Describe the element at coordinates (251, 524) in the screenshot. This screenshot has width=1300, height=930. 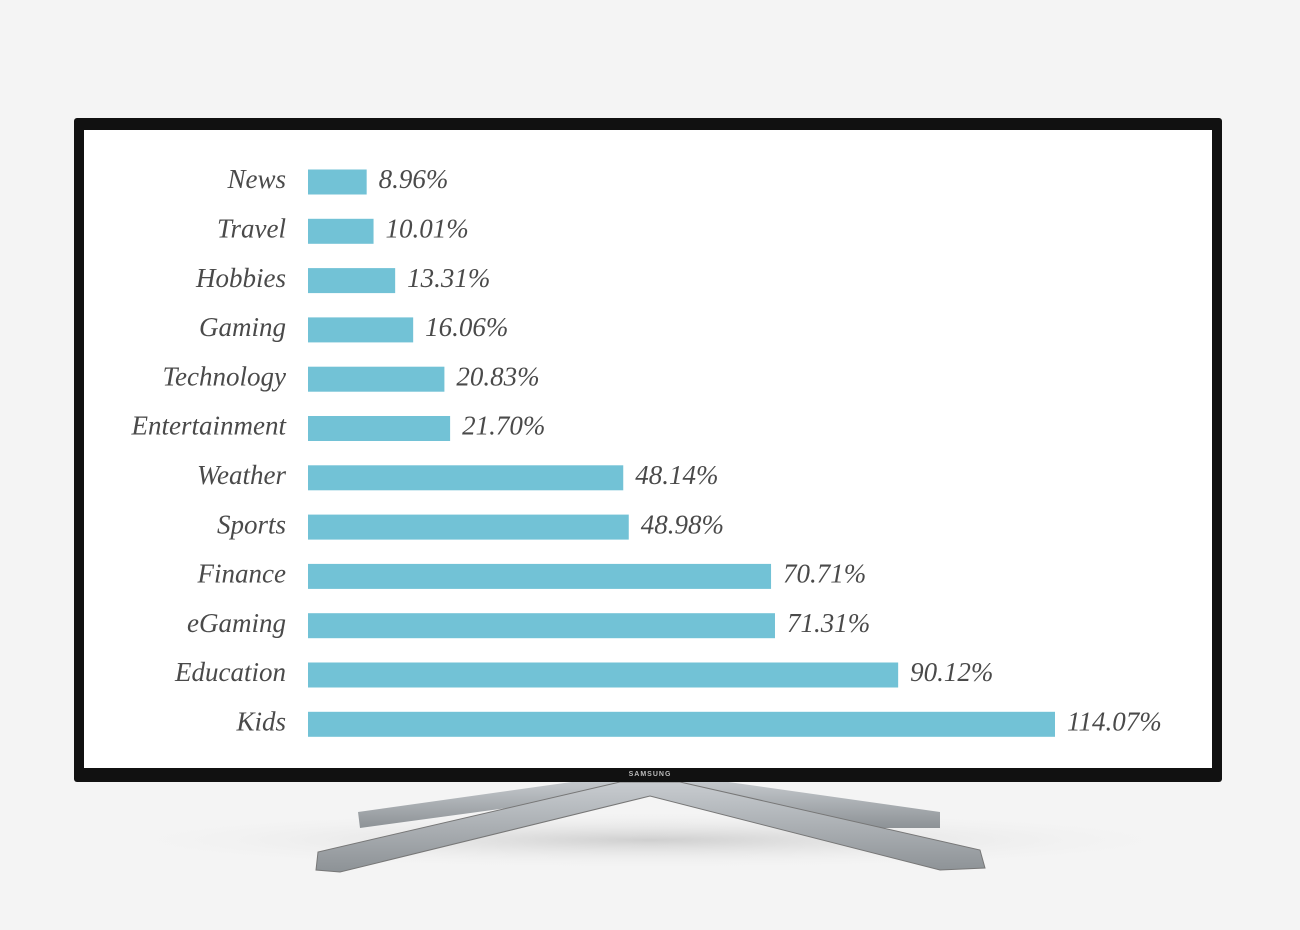
I see `category-label: Sports` at that location.